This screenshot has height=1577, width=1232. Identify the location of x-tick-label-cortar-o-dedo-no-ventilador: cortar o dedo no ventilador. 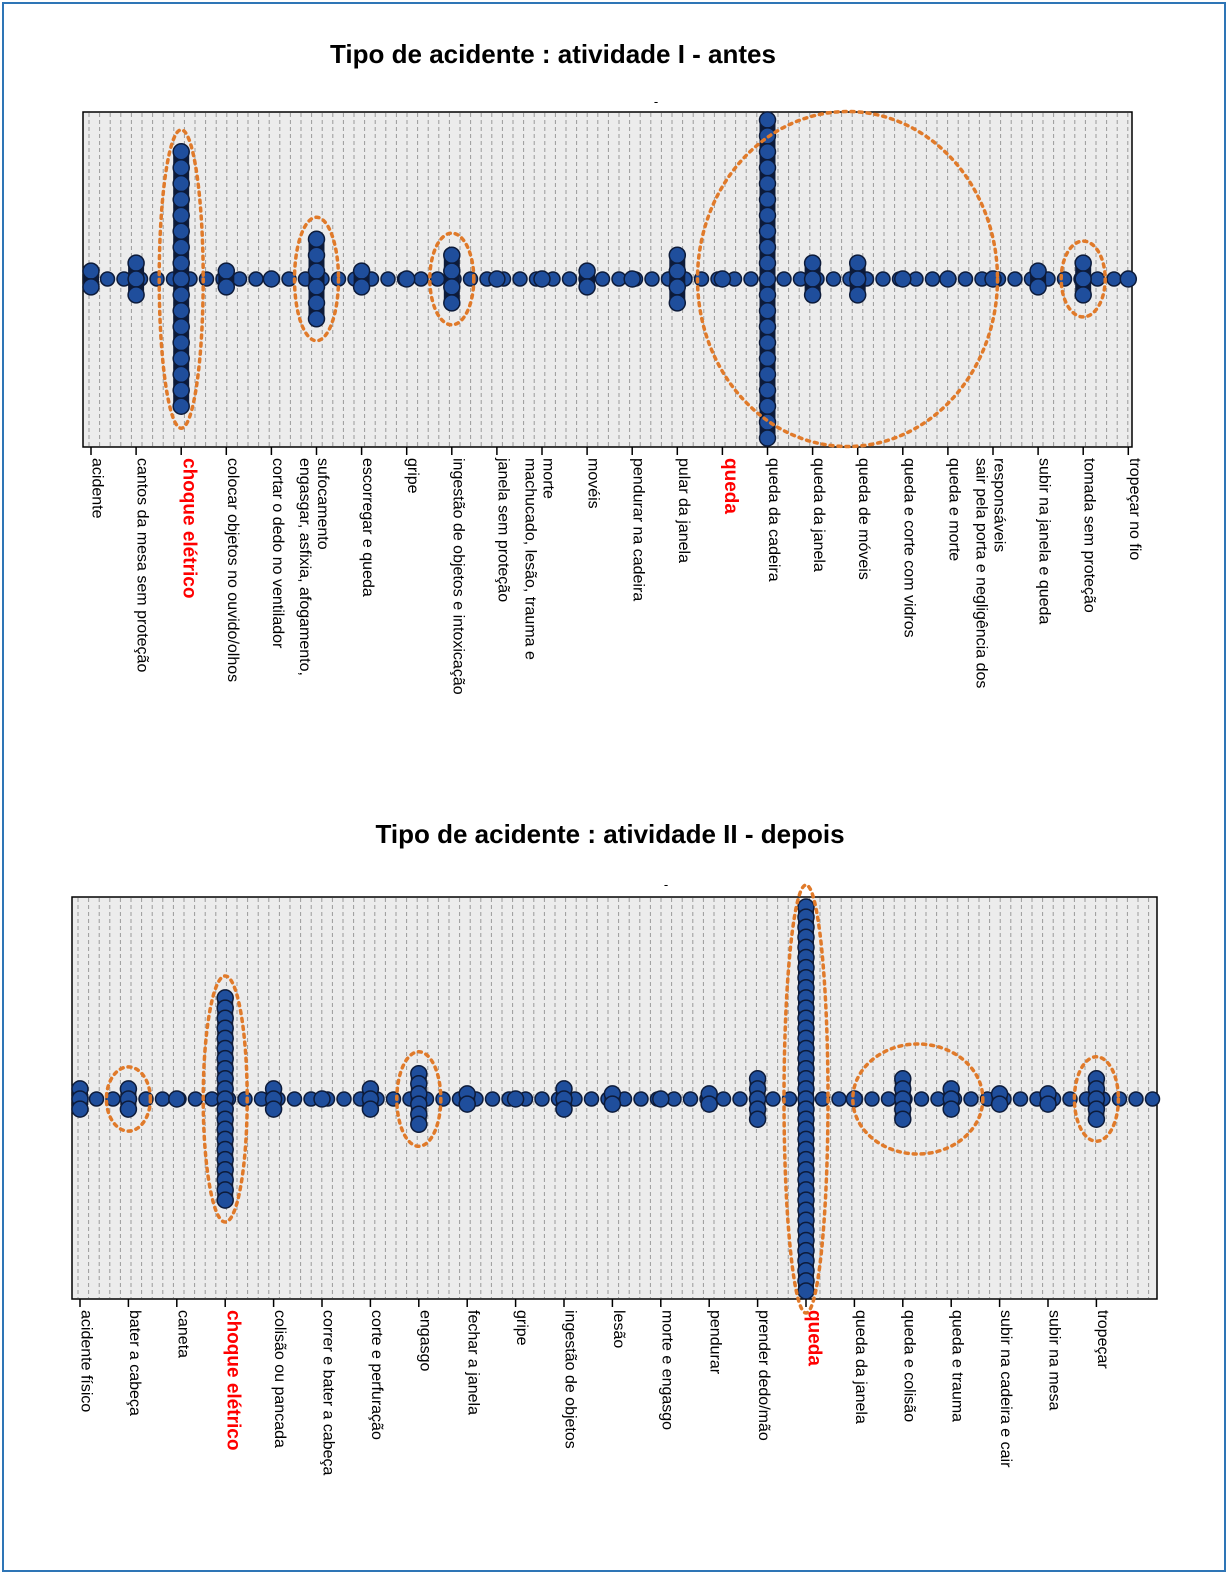
(277, 553).